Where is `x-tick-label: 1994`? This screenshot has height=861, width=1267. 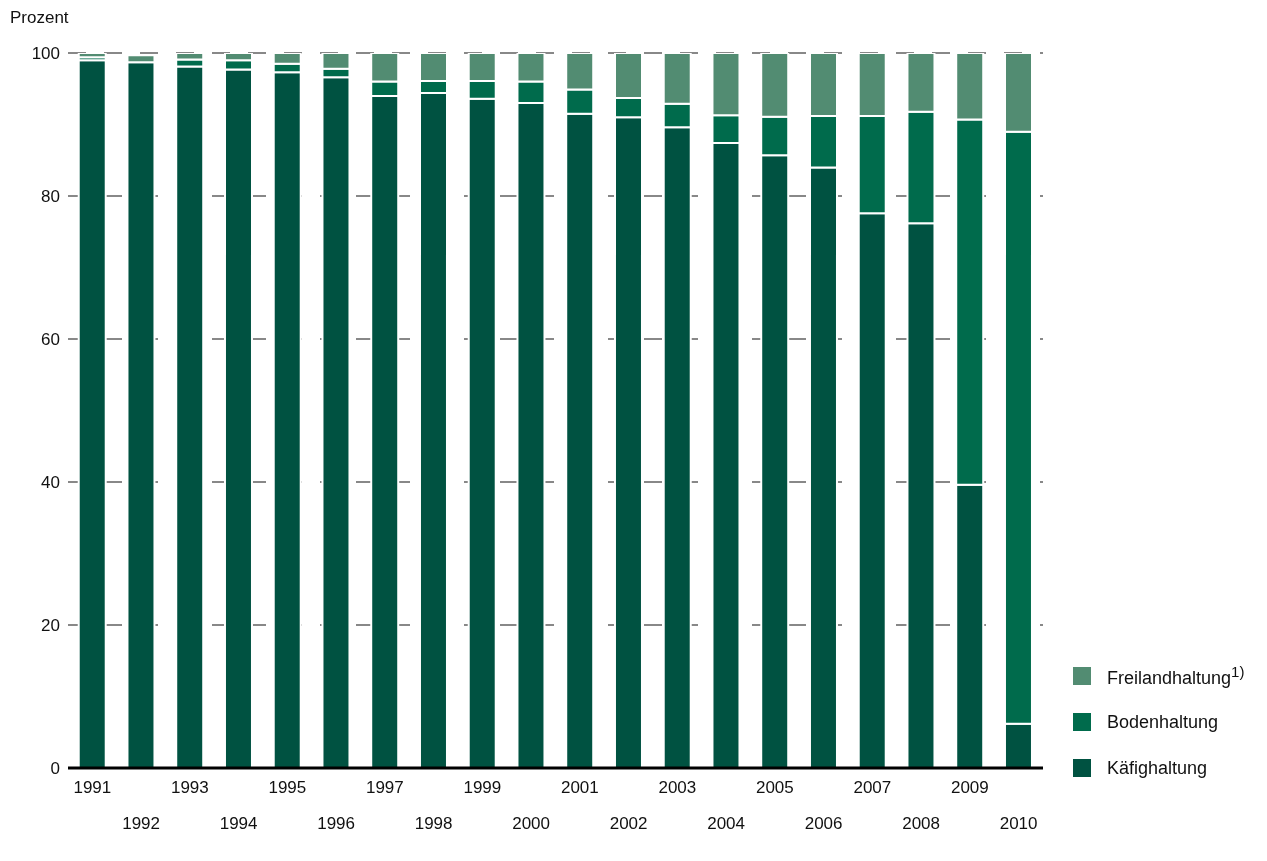 x-tick-label: 1994 is located at coordinates (238, 824).